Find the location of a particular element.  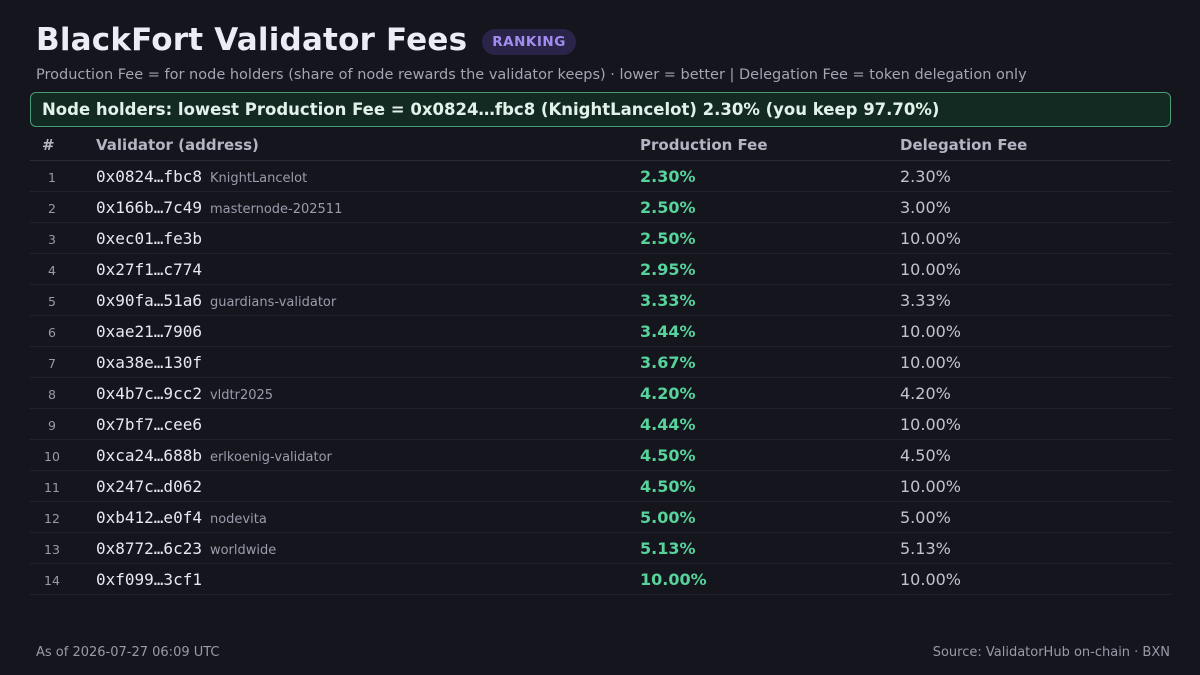

validator-cell: 0x27f1…c774 is located at coordinates (149, 269).